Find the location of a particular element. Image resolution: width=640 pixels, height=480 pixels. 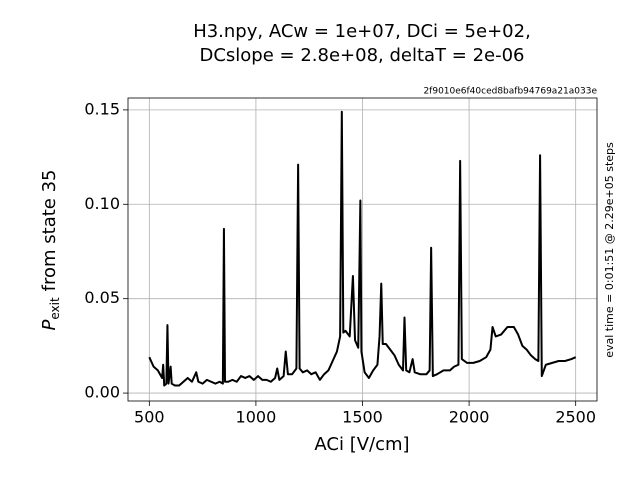

y-label-sub: exit is located at coordinates (55, 308).